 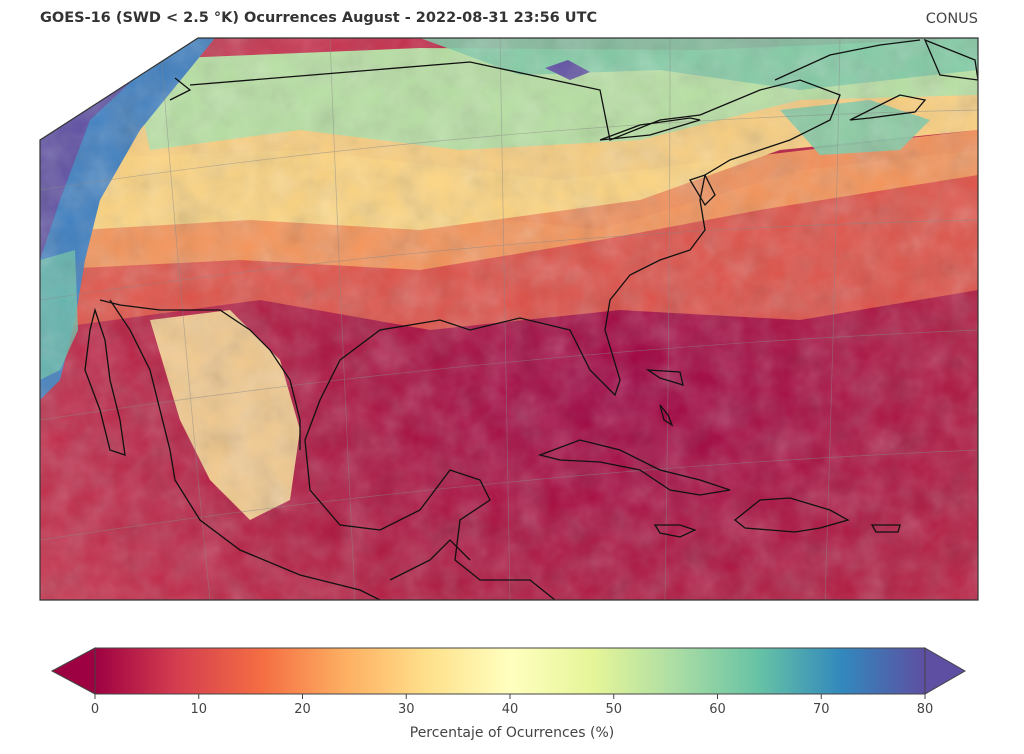 I want to click on colorbar-tick-label: 40, so click(x=510, y=709).